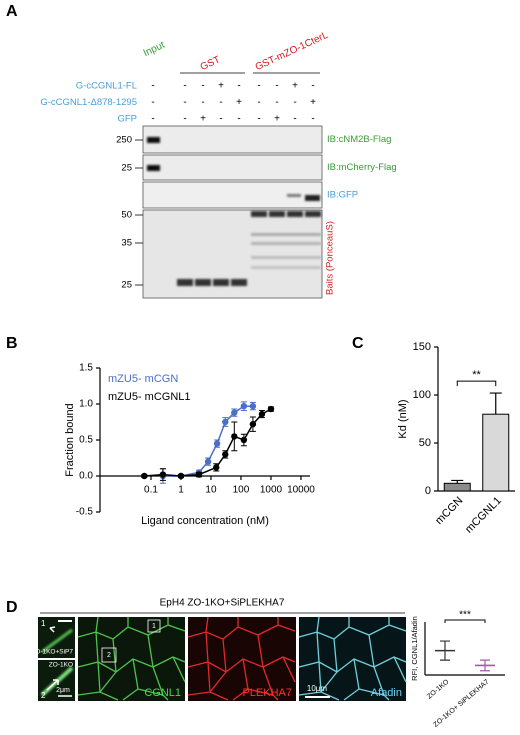  Describe the element at coordinates (271, 490) in the screenshot. I see `x-tick-label: 1000` at that location.